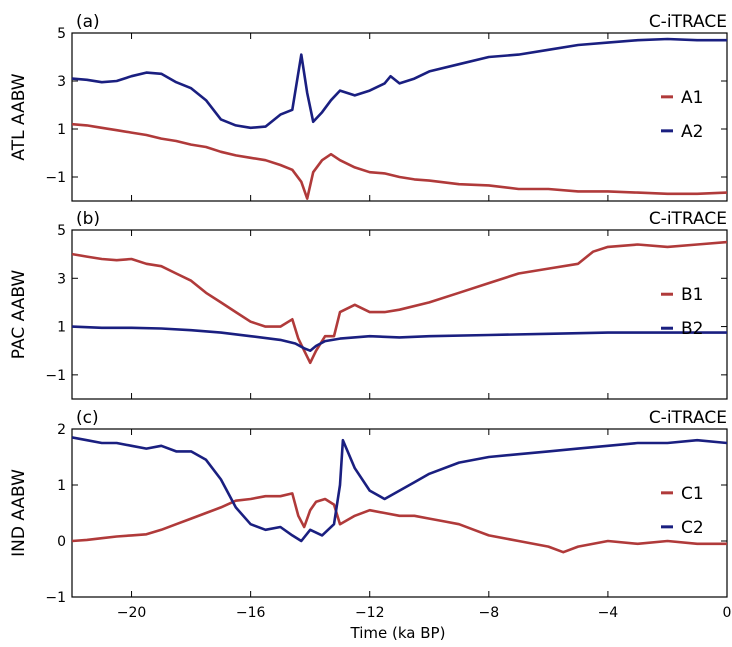 The image size is (732, 647). What do you see at coordinates (692, 132) in the screenshot?
I see `legend-label-a2: A2` at bounding box center [692, 132].